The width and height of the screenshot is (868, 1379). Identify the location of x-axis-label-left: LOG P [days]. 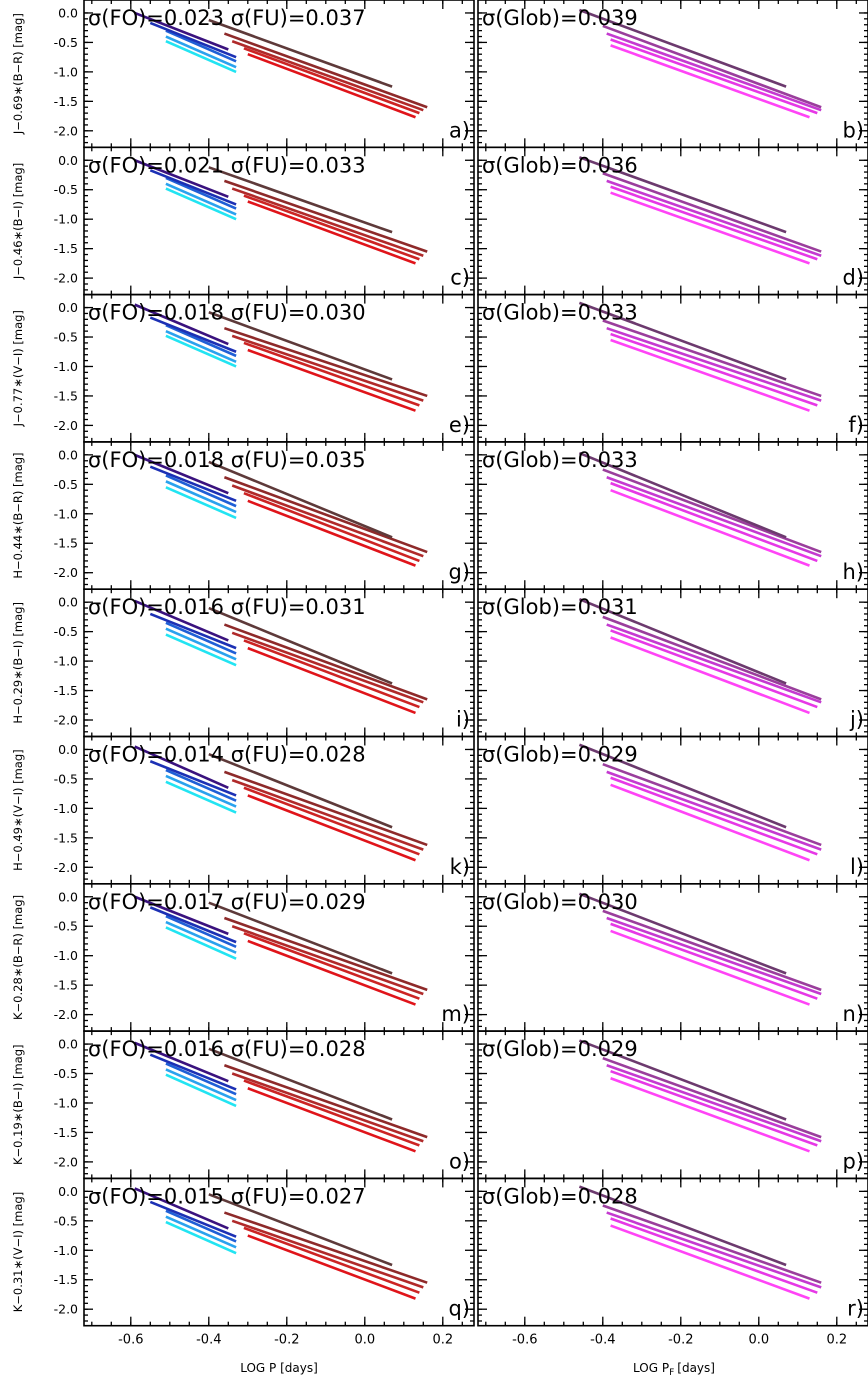
(279, 1368).